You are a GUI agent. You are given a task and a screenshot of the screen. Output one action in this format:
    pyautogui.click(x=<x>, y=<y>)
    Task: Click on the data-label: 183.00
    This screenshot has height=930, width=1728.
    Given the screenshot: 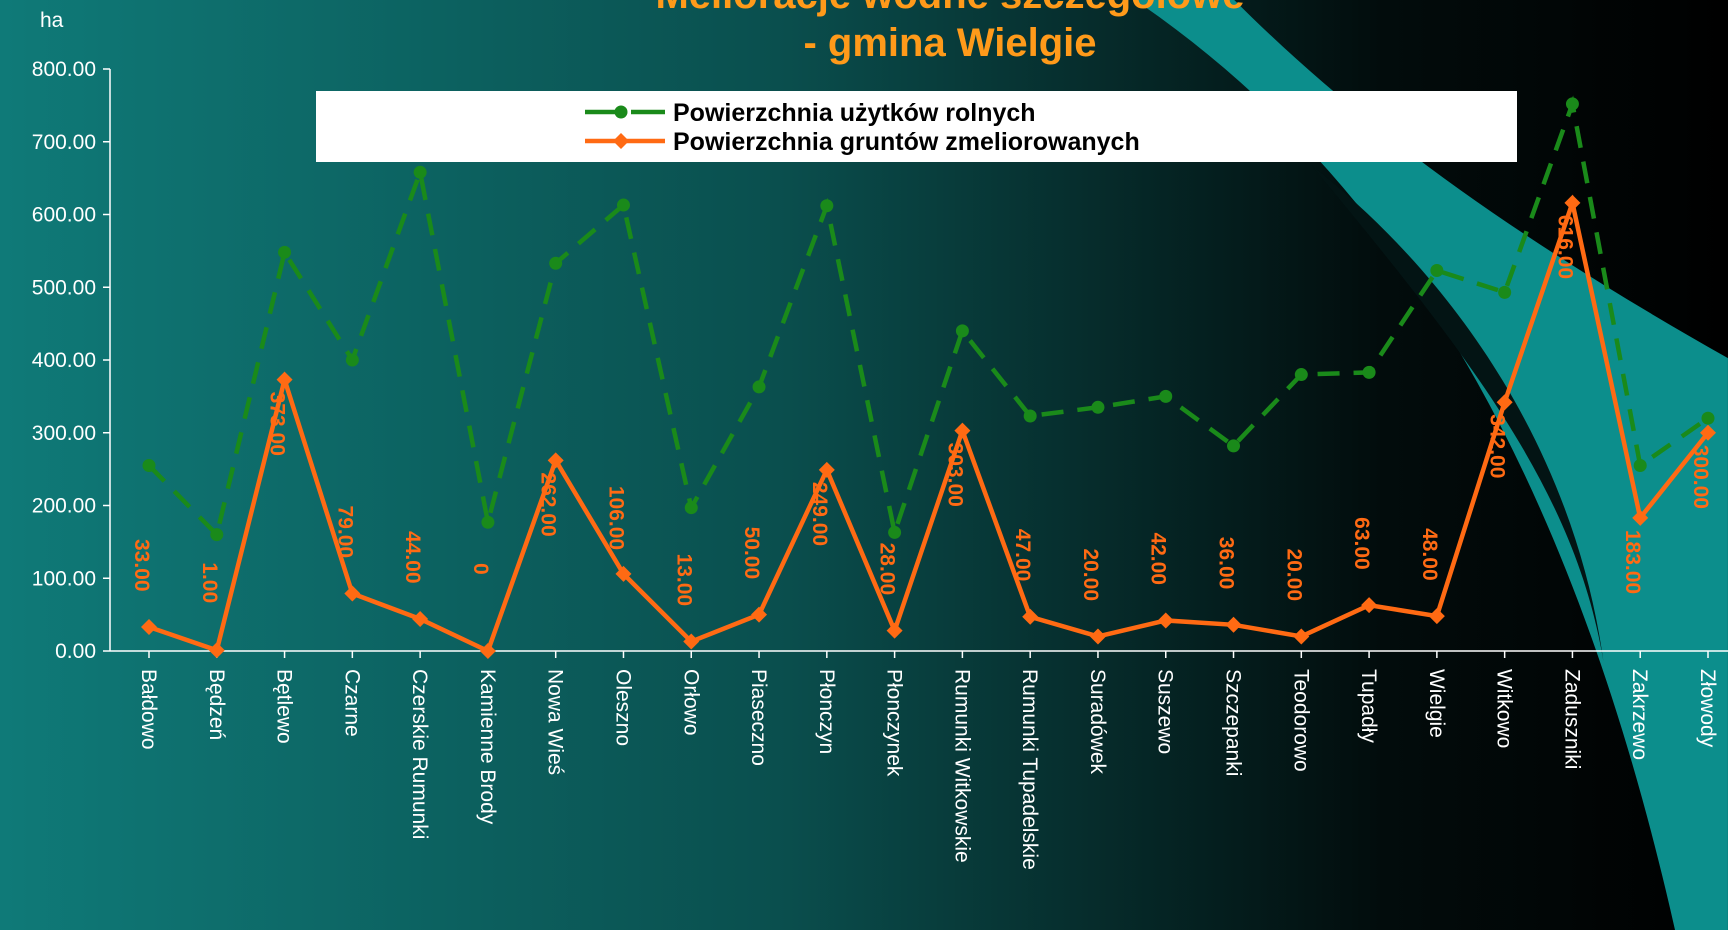 What is the action you would take?
    pyautogui.click(x=1632, y=562)
    